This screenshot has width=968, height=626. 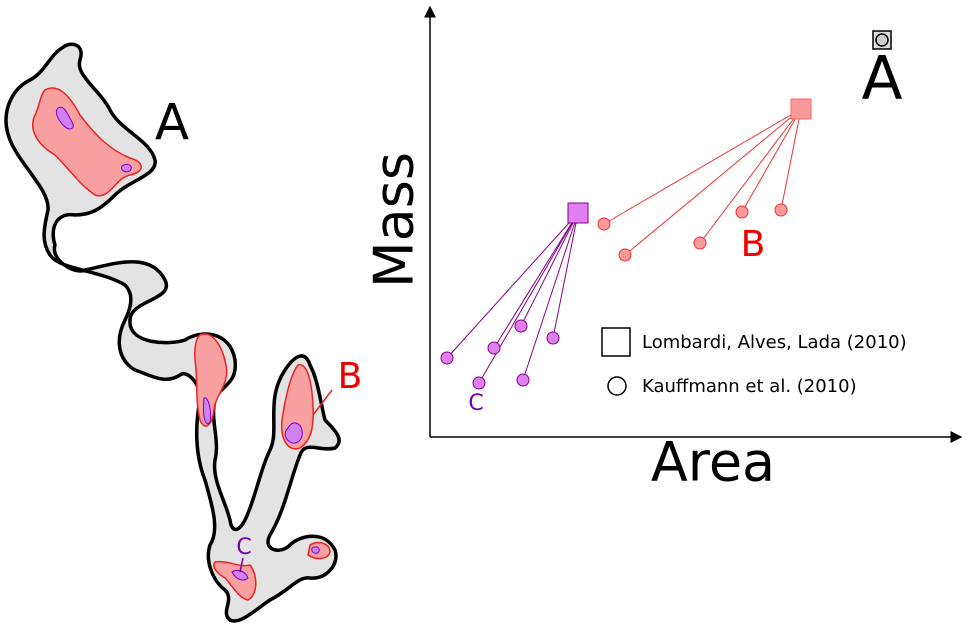 What do you see at coordinates (801, 109) in the screenshot?
I see `square-b` at bounding box center [801, 109].